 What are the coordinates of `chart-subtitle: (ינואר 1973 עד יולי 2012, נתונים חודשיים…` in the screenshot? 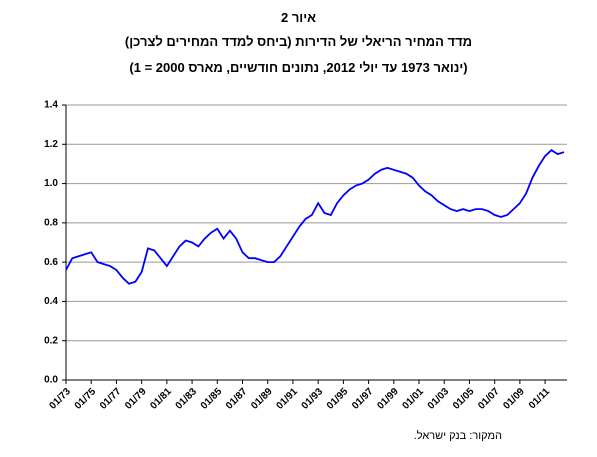 It's located at (298, 67).